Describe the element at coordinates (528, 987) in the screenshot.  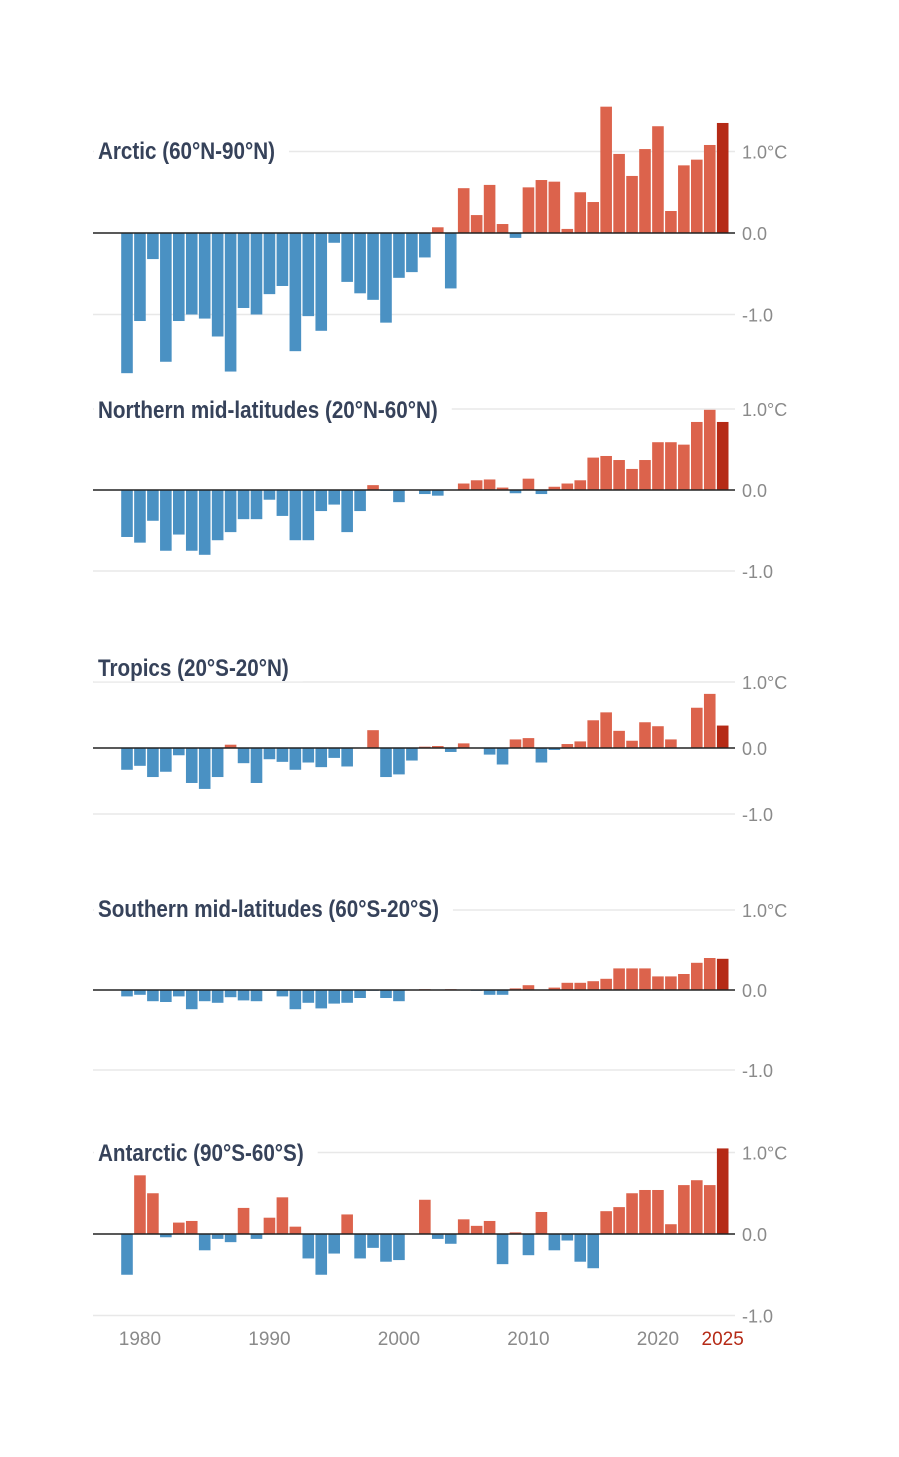
I see `bar-2010` at that location.